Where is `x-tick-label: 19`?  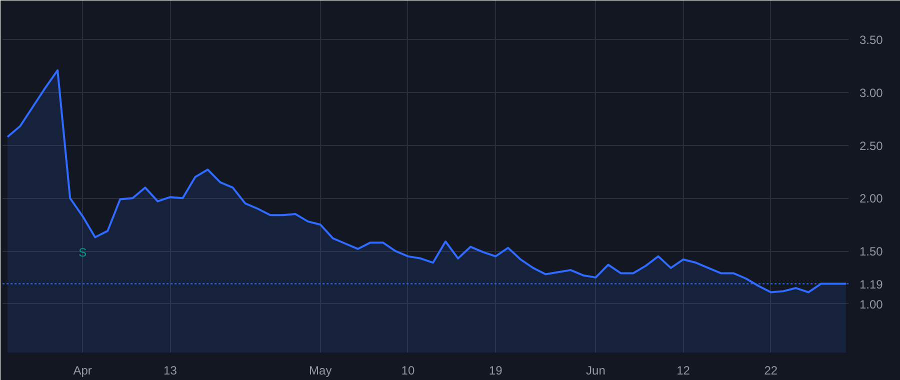 x-tick-label: 19 is located at coordinates (495, 371).